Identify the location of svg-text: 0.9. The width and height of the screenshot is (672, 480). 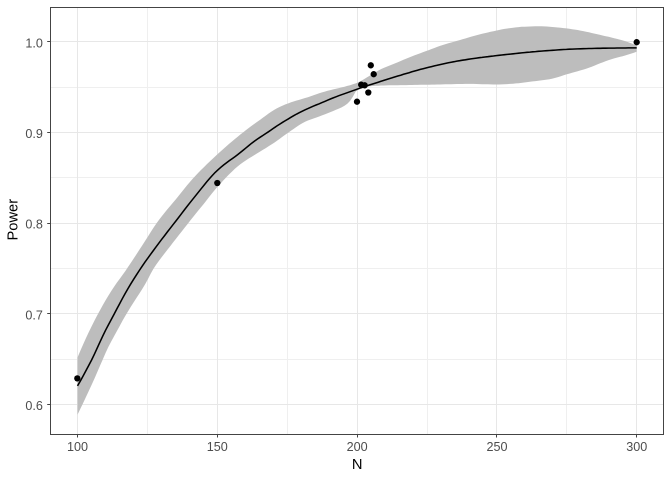
(34, 134).